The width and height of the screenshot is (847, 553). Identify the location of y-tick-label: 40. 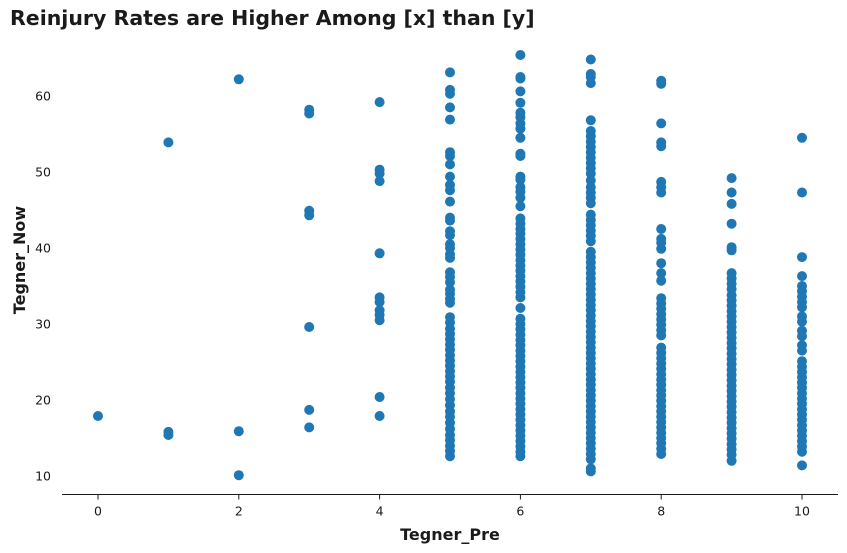
(43, 248).